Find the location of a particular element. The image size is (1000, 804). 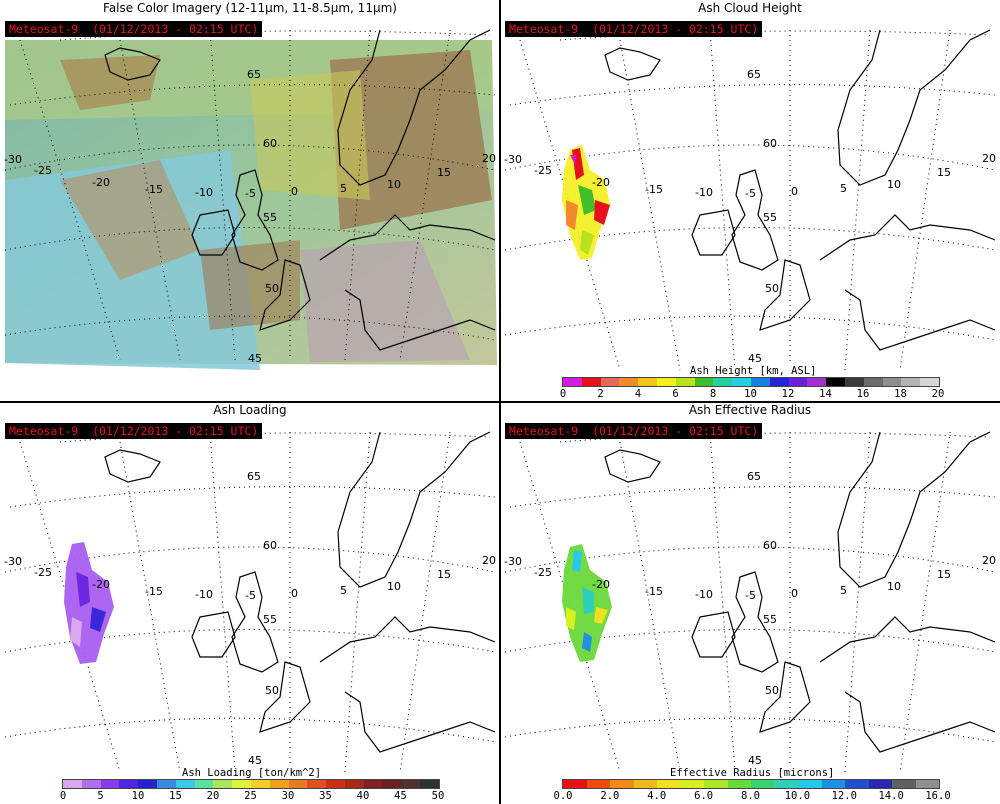

colorbar-tick-label: 16.0 is located at coordinates (938, 796).